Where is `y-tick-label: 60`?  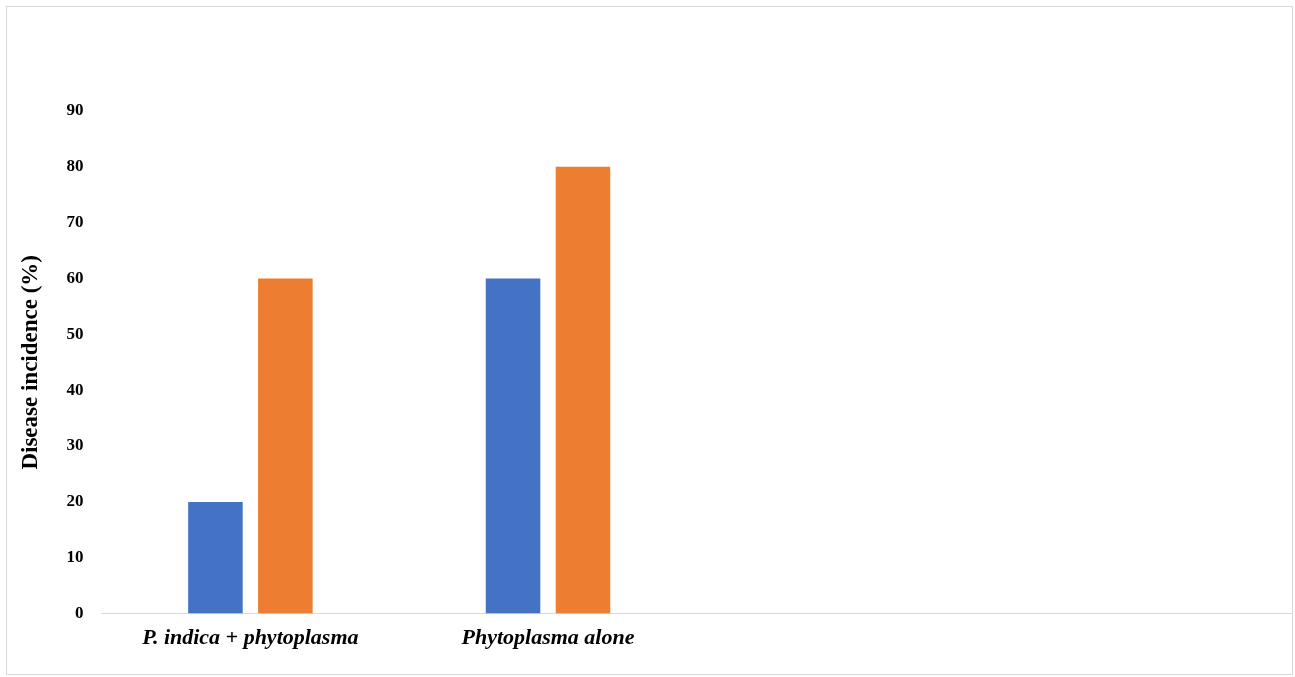 y-tick-label: 60 is located at coordinates (75, 277).